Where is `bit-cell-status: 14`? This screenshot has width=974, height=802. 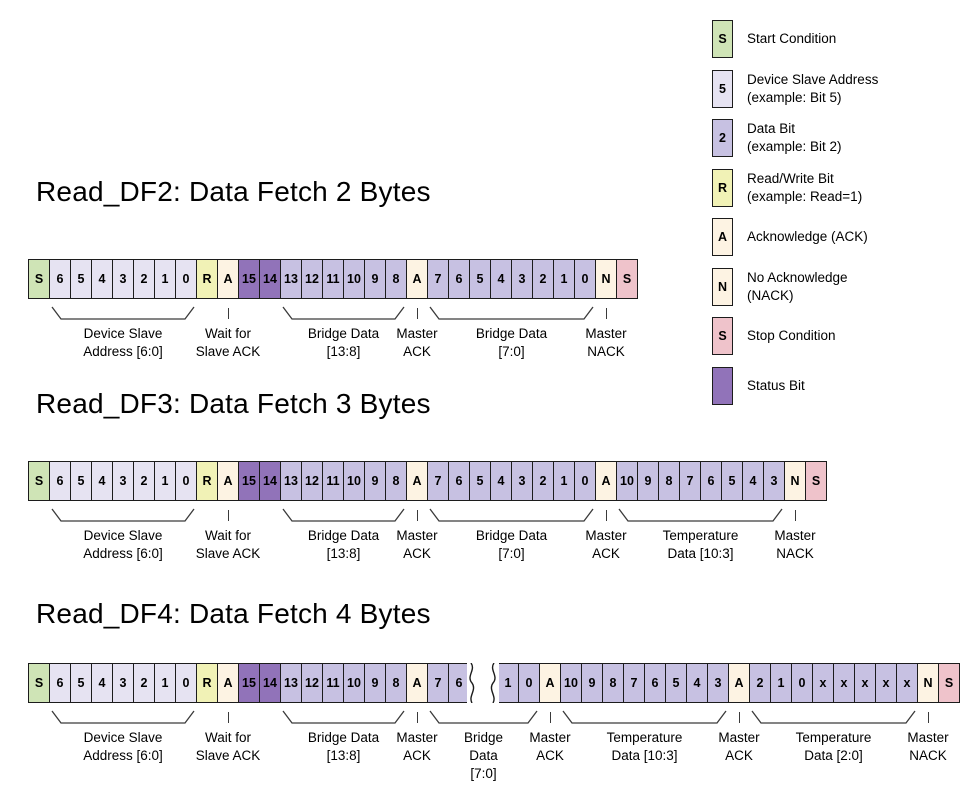
bit-cell-status: 14 is located at coordinates (270, 683).